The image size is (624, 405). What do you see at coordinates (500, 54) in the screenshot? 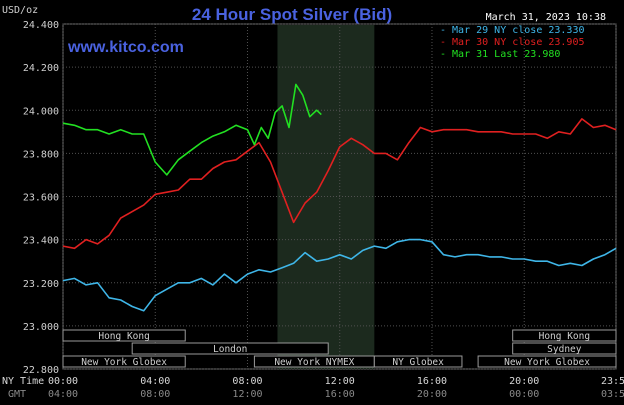
I see `legend-entry: - Mar 31 Last 23.980` at bounding box center [500, 54].